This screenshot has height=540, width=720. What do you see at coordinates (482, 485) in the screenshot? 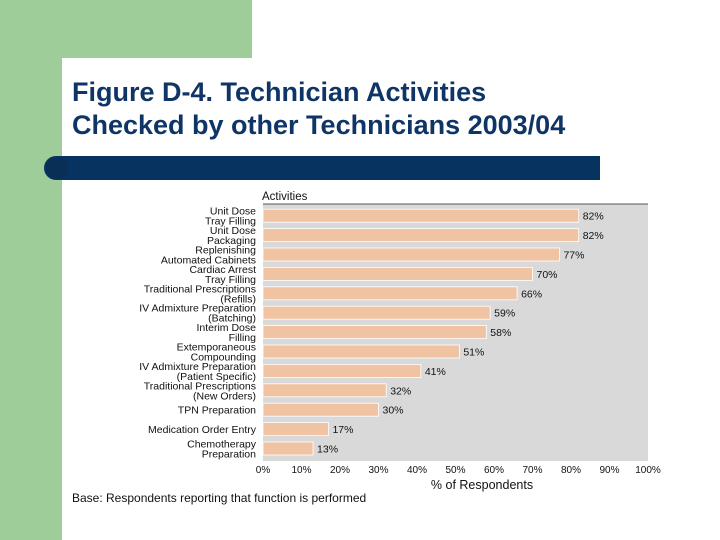
I see `x-axis-label: % of Respondents` at bounding box center [482, 485].